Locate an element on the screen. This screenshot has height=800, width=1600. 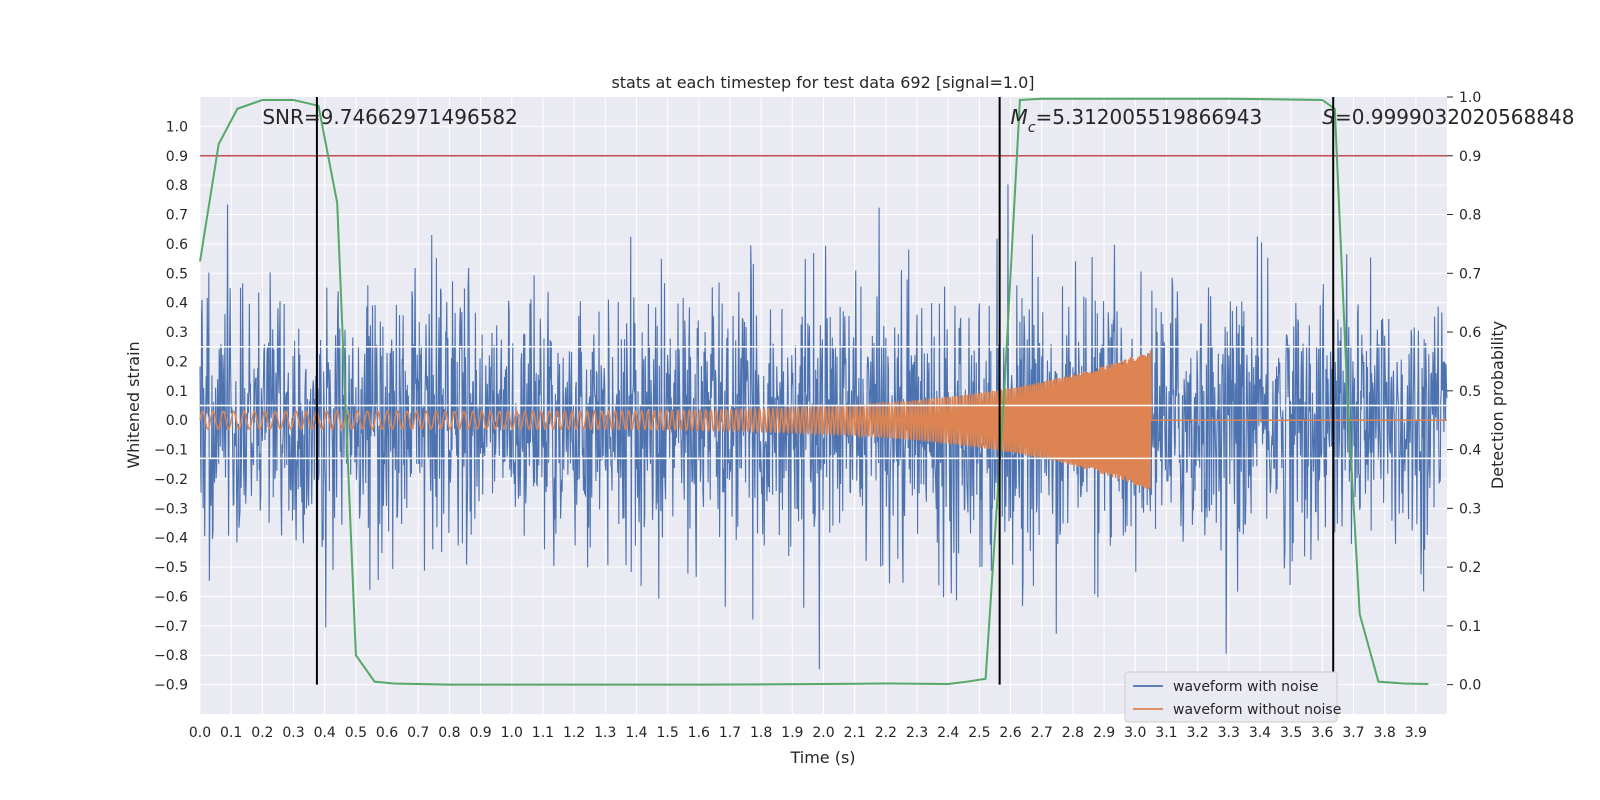
y-axis-label: Whitened strain is located at coordinates (133, 404).